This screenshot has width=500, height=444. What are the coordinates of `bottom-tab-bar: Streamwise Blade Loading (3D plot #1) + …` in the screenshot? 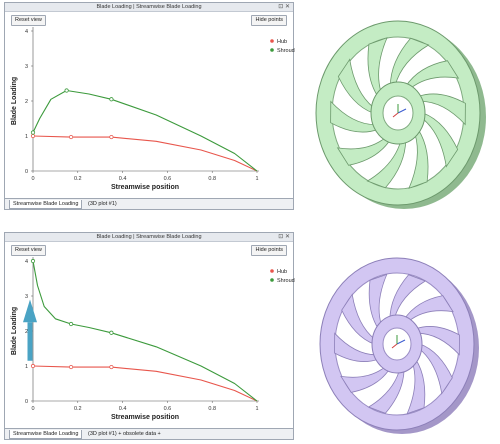 It's located at (149, 433).